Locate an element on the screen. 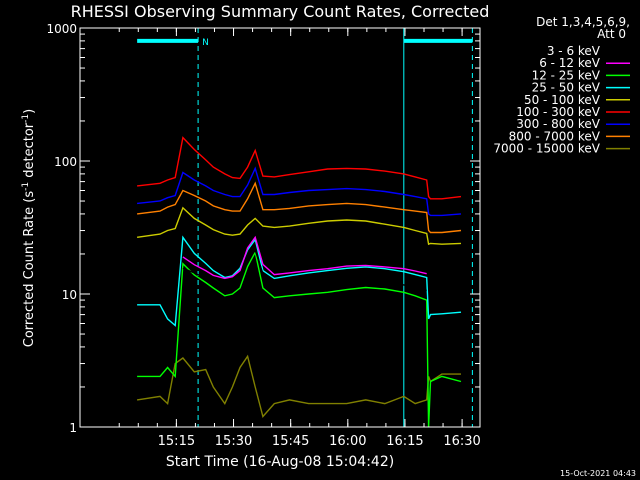 The image size is (640, 480). y-label-prefix: Corrected Count Rate (s is located at coordinates (29, 269).